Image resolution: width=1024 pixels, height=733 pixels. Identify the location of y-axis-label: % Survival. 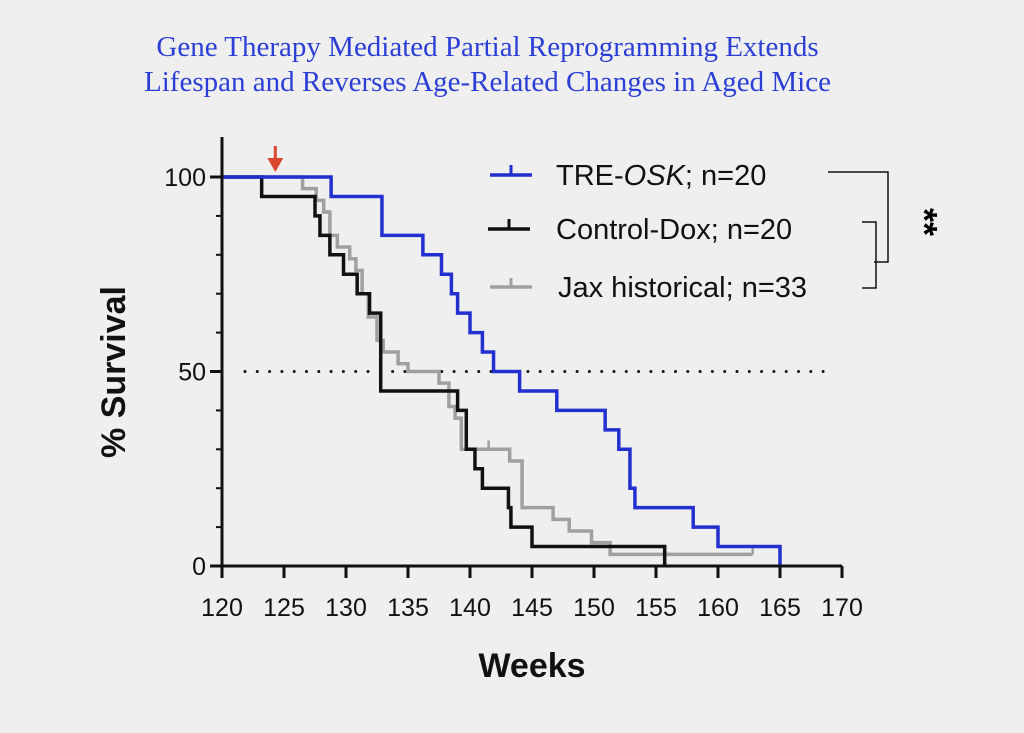
(114, 372).